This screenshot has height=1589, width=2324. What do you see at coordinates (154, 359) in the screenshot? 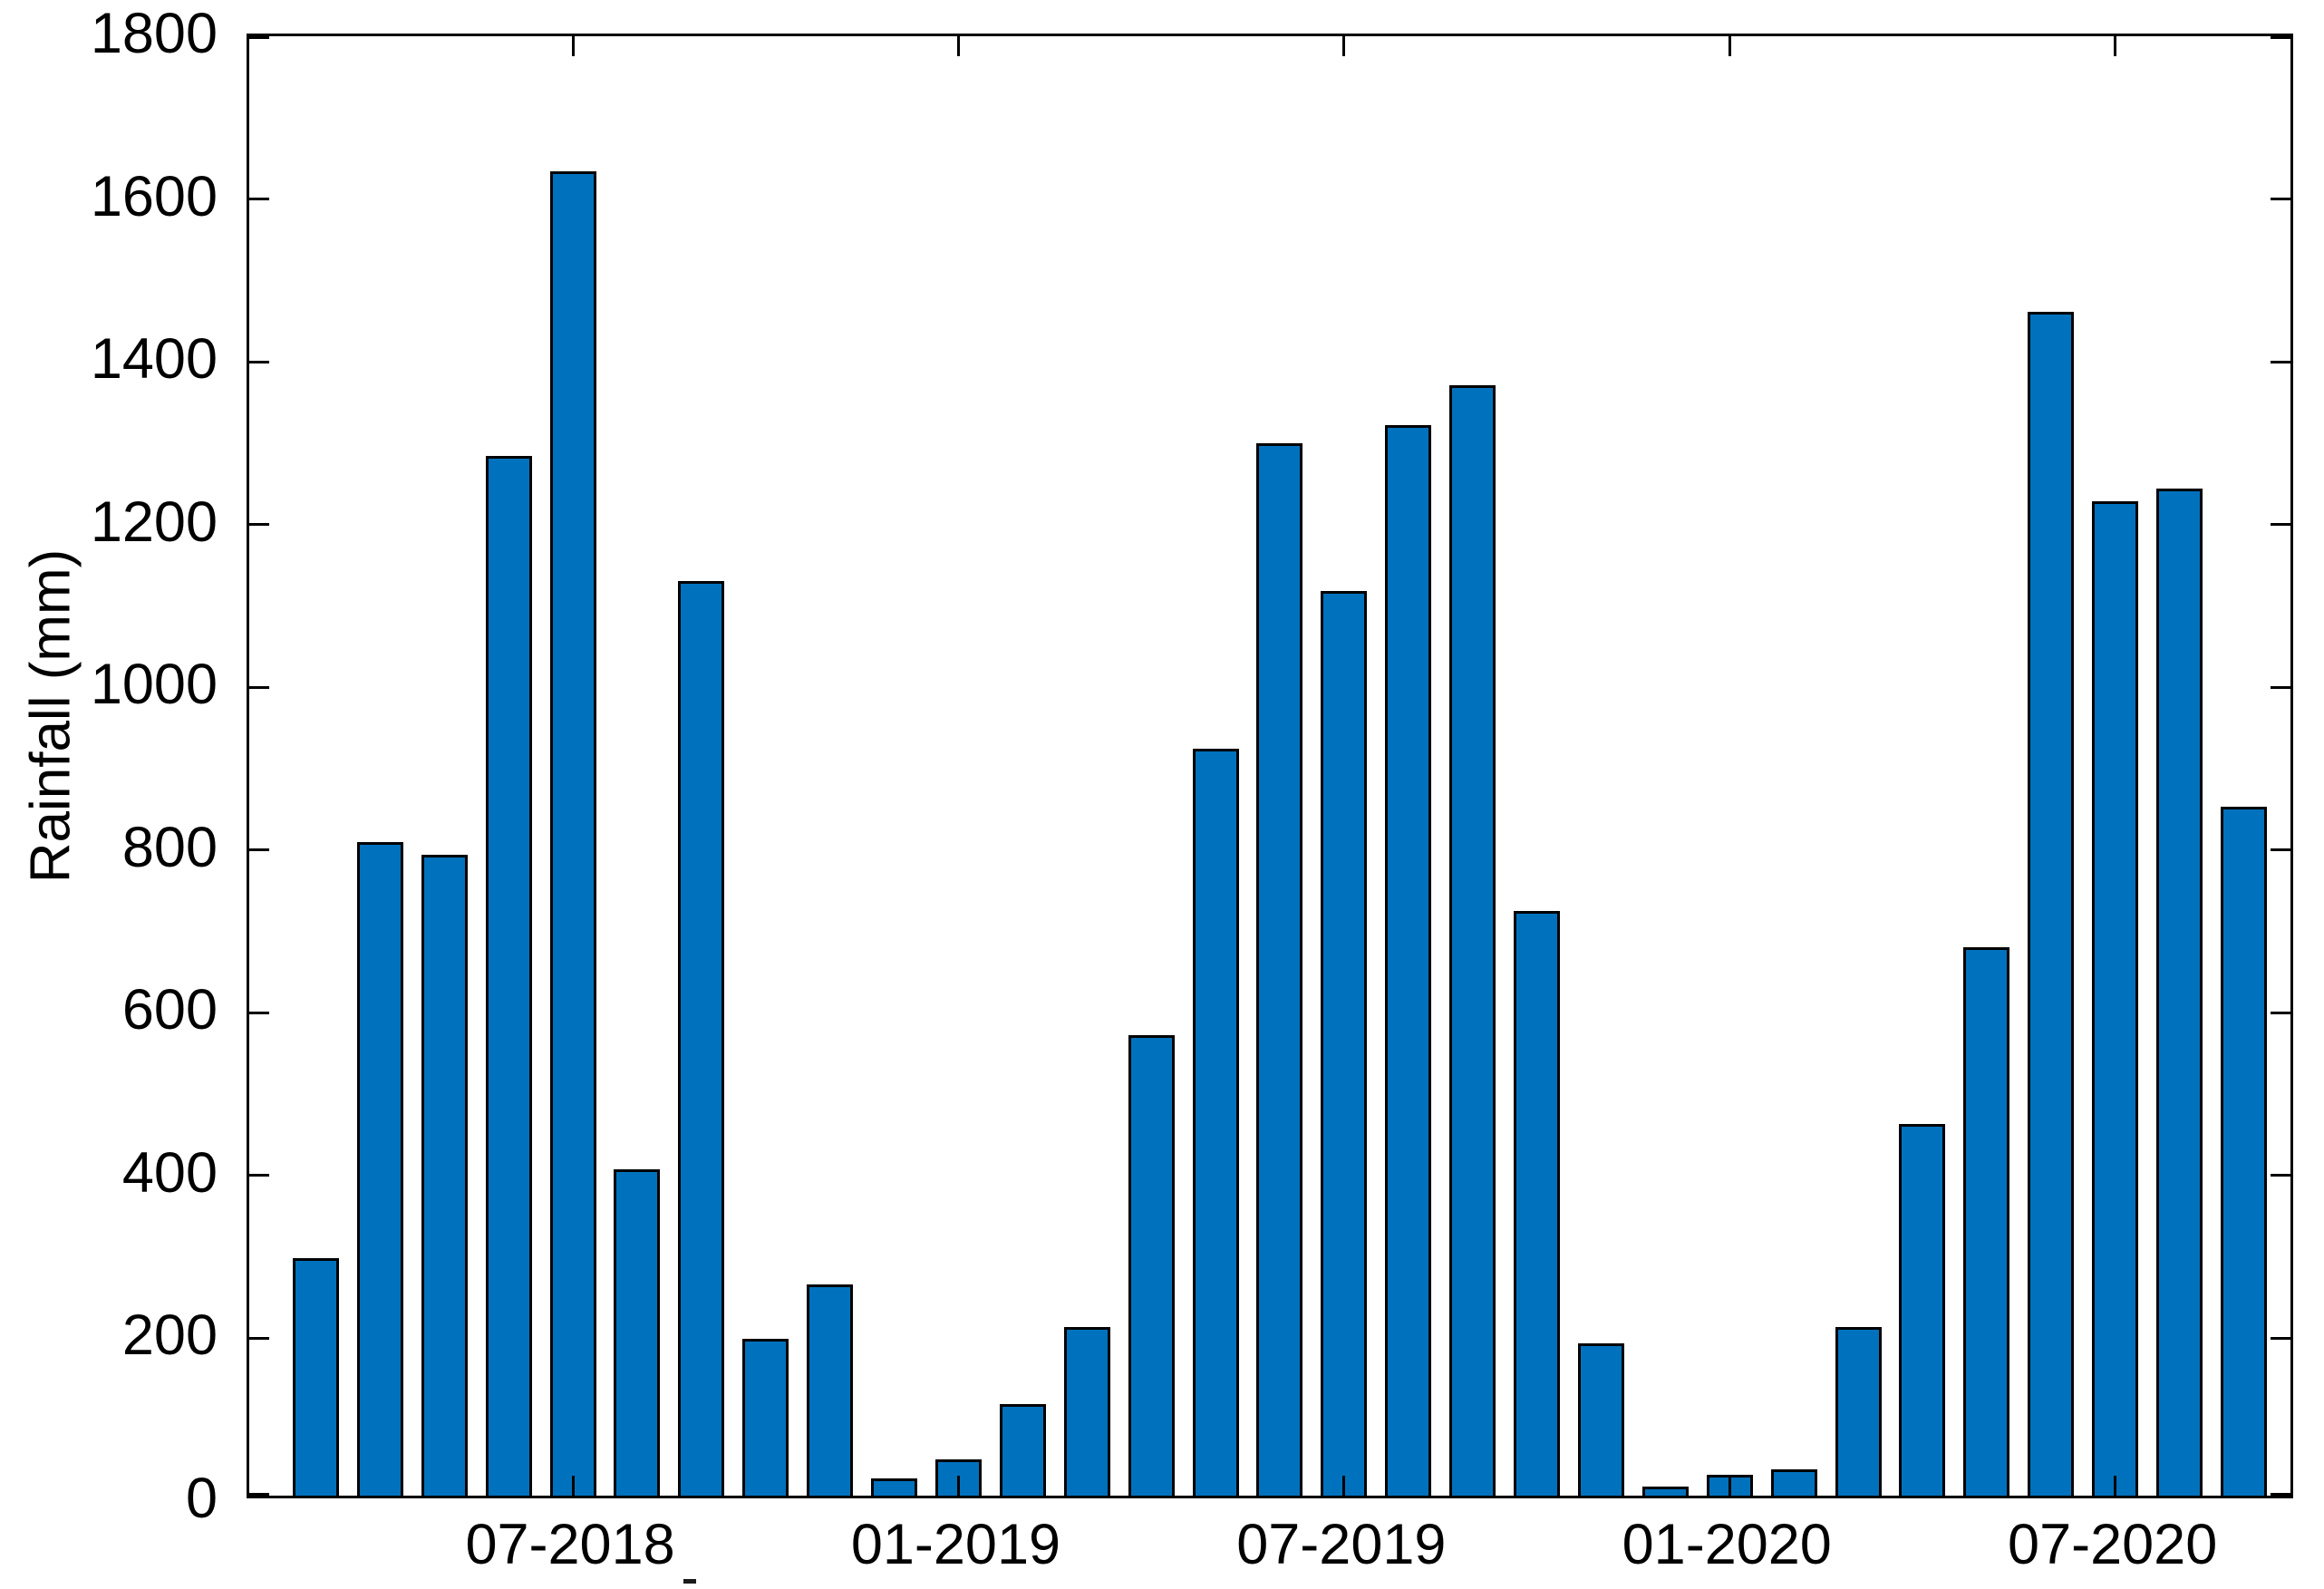
I see `y-tick-label: 1400` at bounding box center [154, 359].